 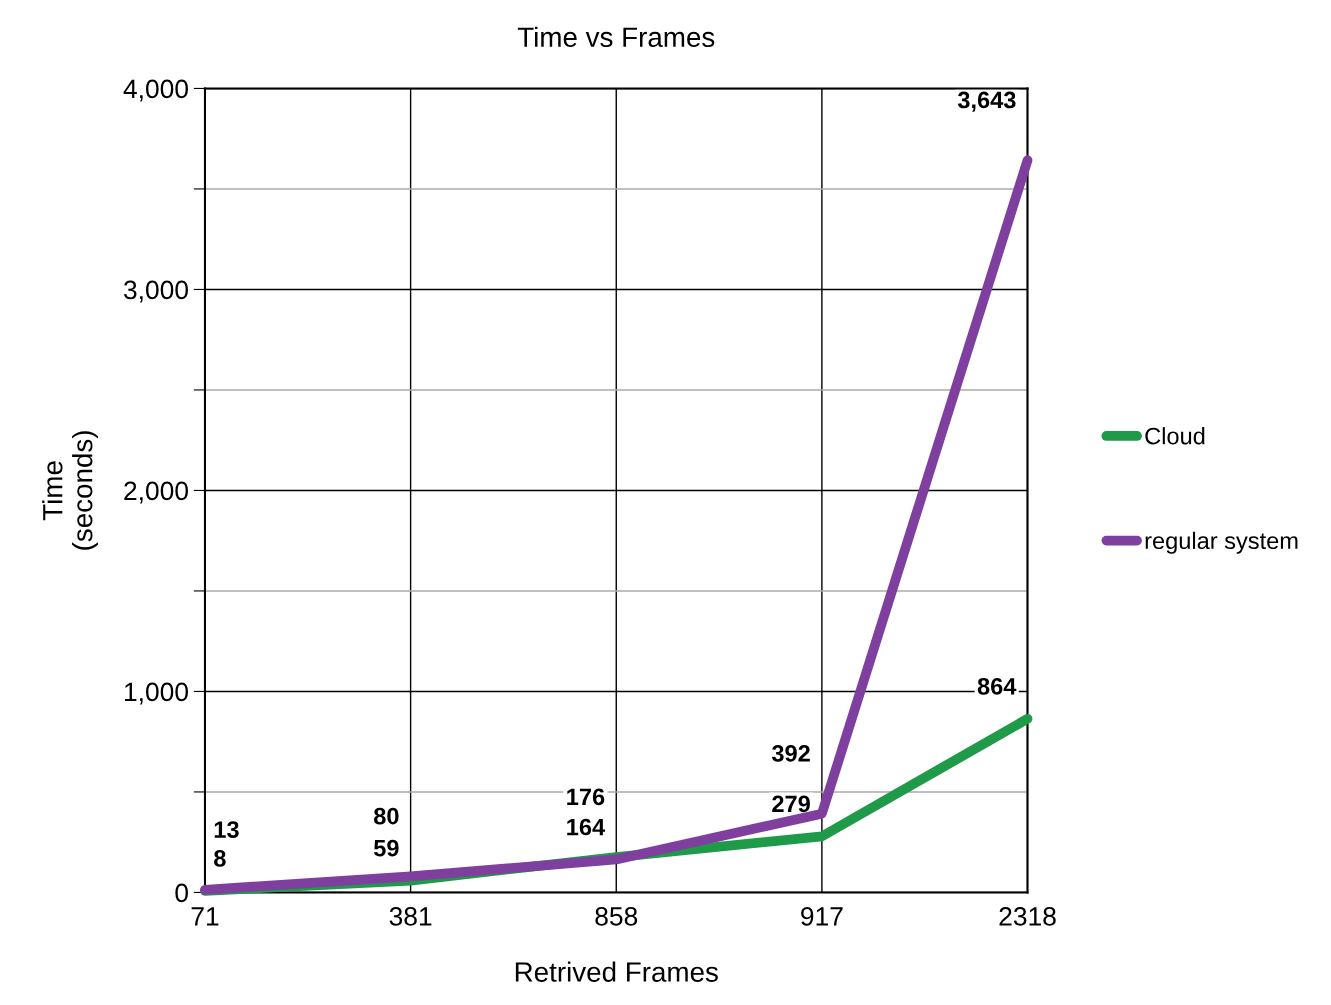 What do you see at coordinates (156, 492) in the screenshot?
I see `y-tick-label: 2,000` at bounding box center [156, 492].